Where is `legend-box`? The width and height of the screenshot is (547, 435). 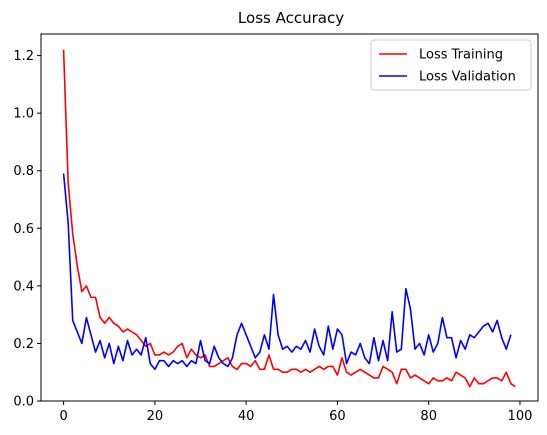
legend-box is located at coordinates (451, 65).